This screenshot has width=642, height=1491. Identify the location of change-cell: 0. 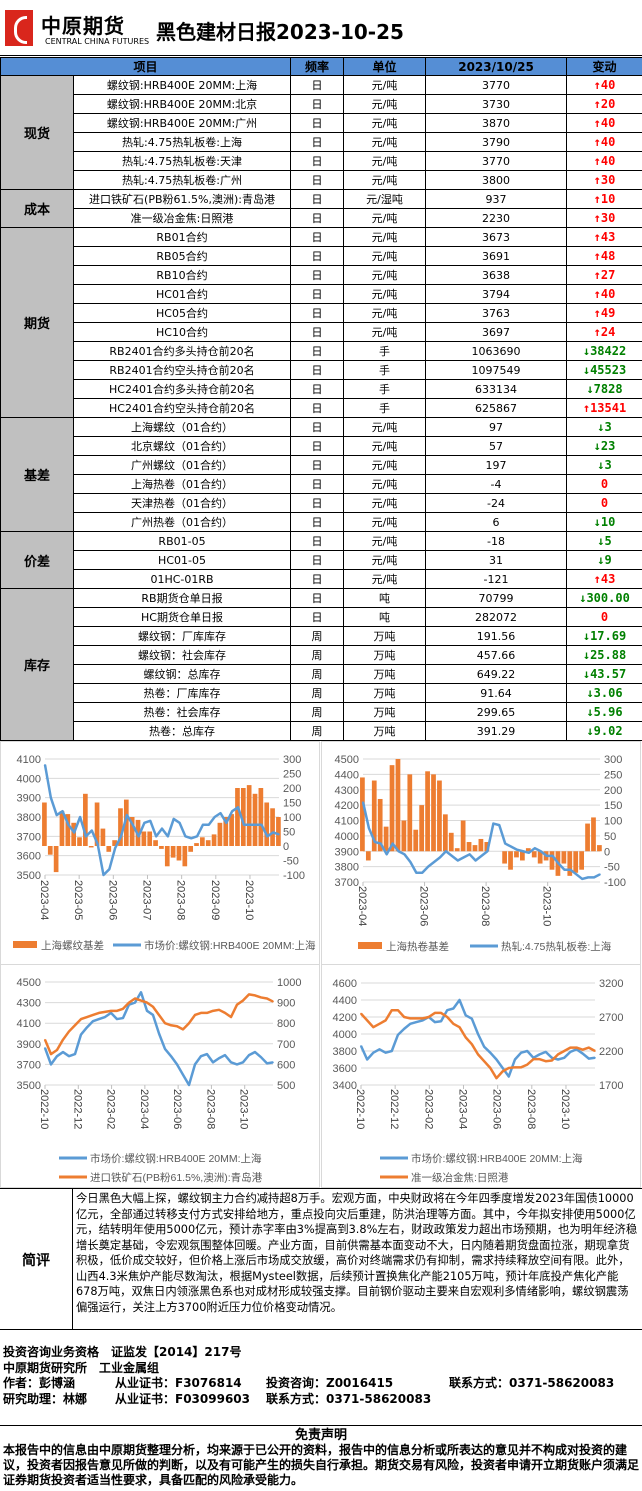
(604, 617).